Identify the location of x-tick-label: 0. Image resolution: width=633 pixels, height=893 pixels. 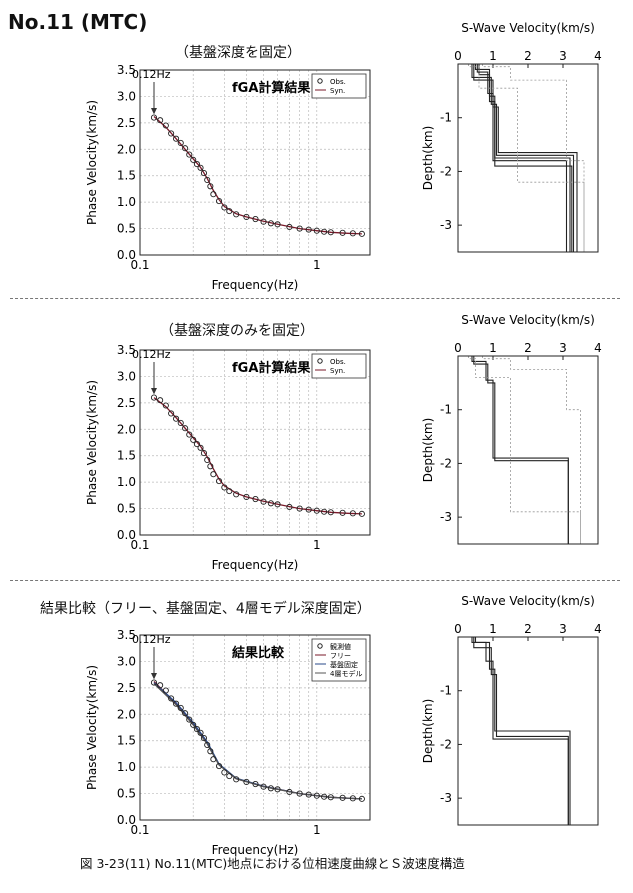
(458, 629).